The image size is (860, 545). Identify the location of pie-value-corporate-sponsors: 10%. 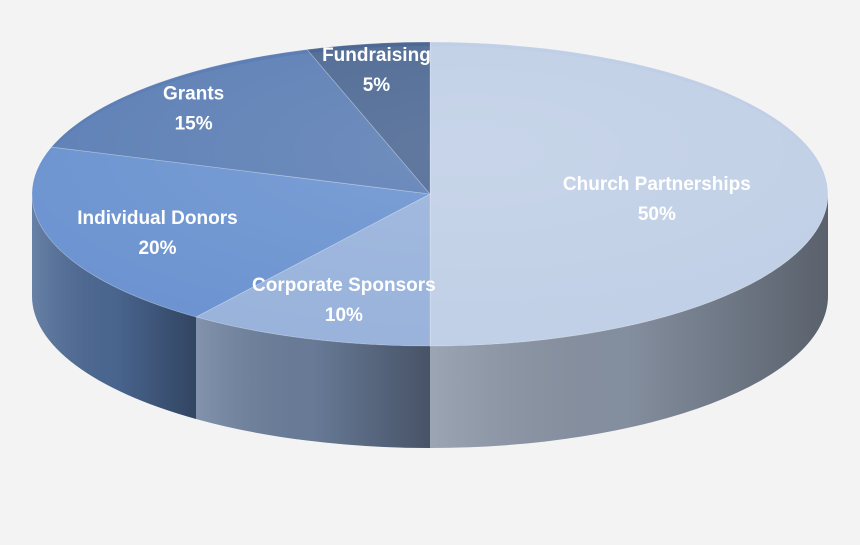
(344, 315).